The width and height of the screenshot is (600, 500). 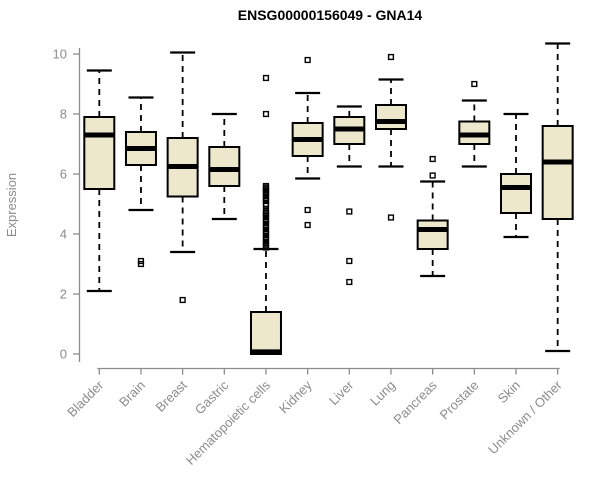 What do you see at coordinates (63, 114) in the screenshot?
I see `y-tick-label: 8` at bounding box center [63, 114].